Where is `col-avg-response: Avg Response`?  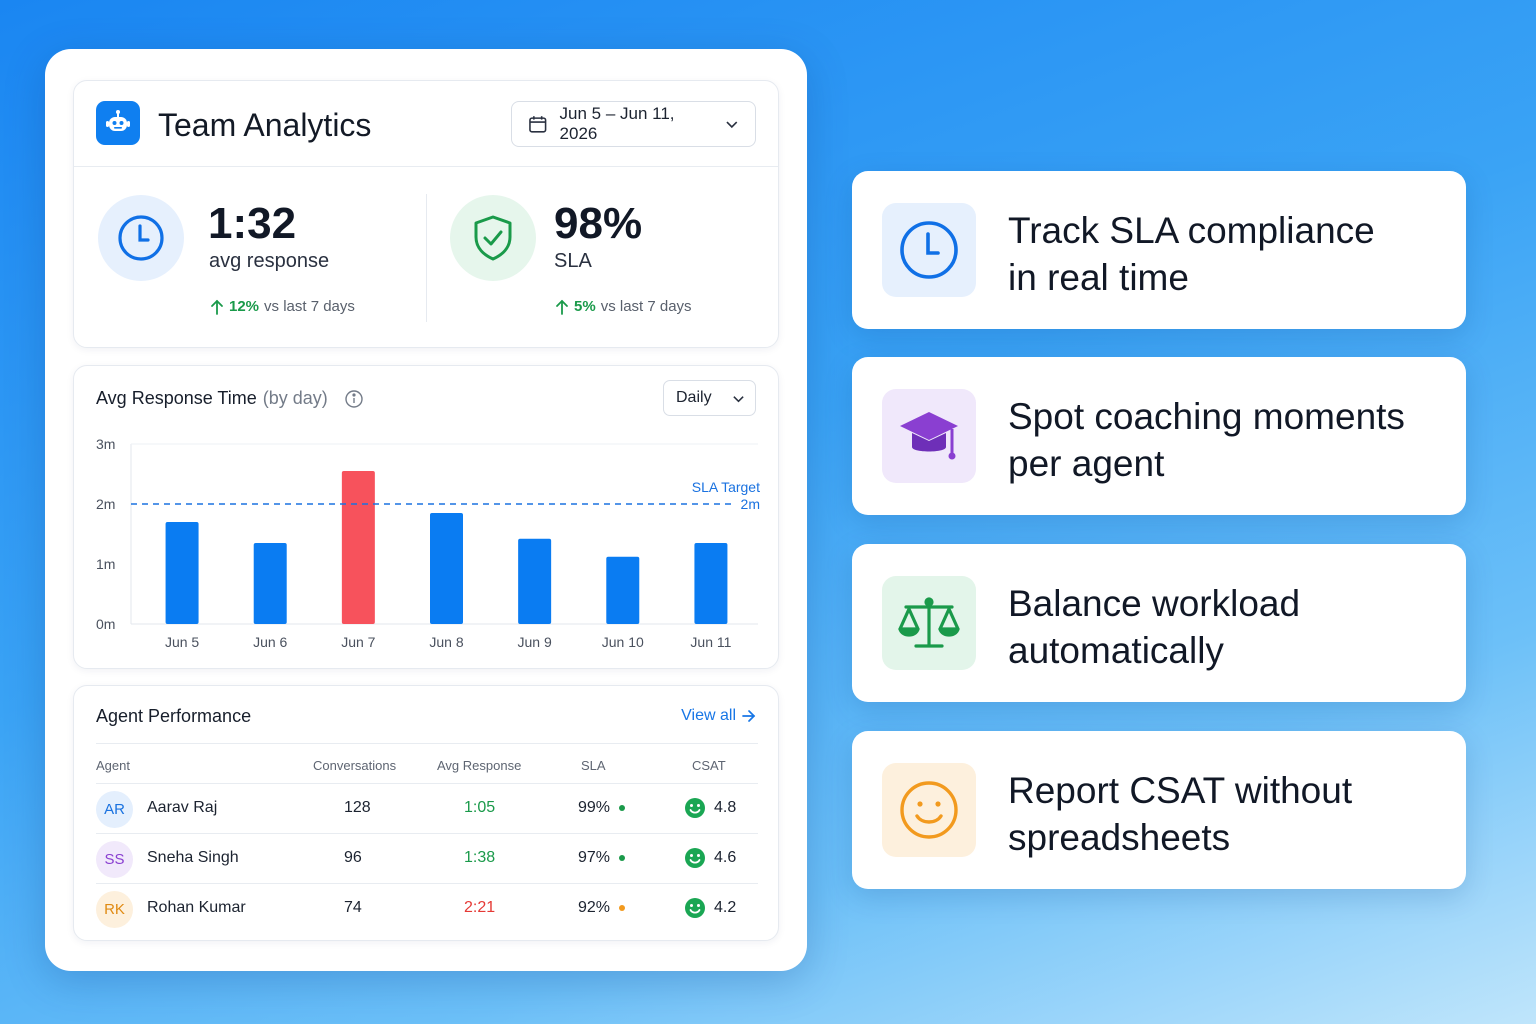
col-avg-response: Avg Response is located at coordinates (479, 765).